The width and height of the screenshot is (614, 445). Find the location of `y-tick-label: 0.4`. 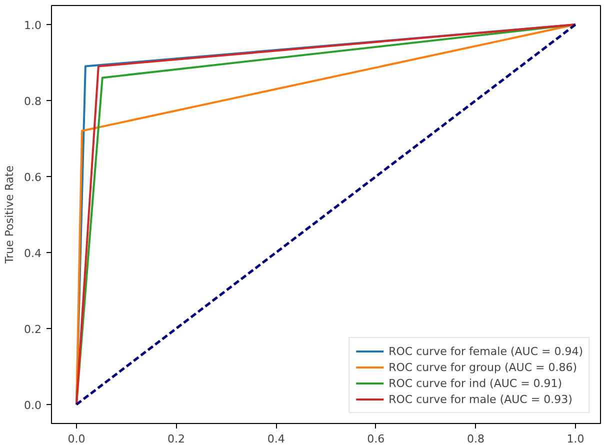

y-tick-label: 0.4 is located at coordinates (33, 253).